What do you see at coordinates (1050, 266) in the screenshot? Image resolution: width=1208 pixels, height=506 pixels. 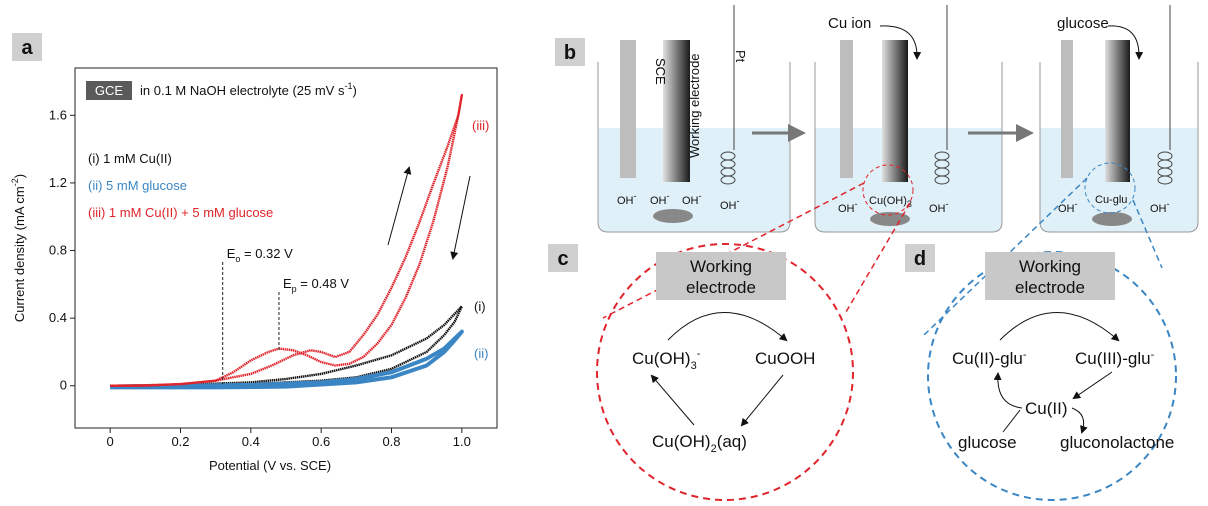 I see `box-text: Working` at bounding box center [1050, 266].